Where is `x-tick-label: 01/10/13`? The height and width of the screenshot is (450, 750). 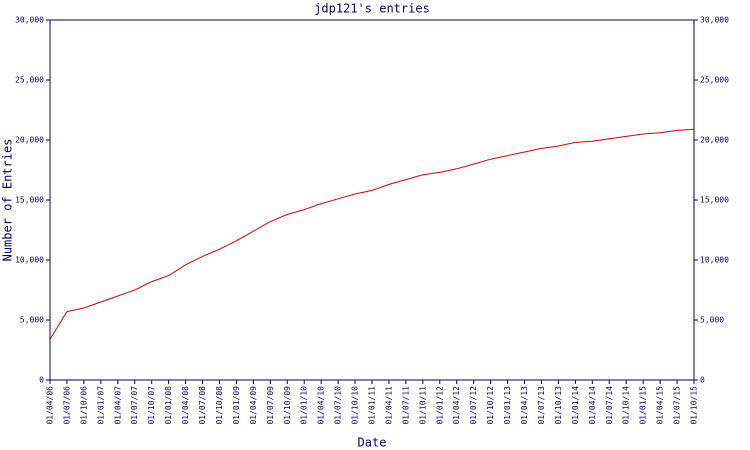 x-tick-label: 01/10/13 is located at coordinates (558, 405).